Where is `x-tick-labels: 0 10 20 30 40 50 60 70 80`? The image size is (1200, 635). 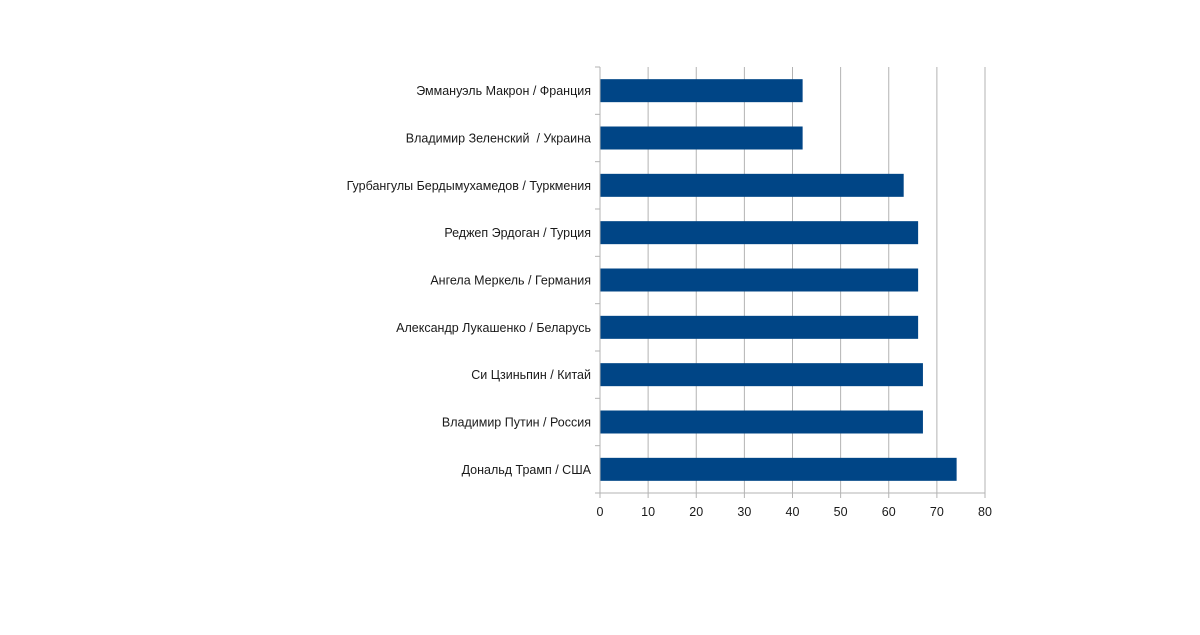
x-tick-labels: 0 10 20 30 40 50 60 70 80 is located at coordinates (794, 512).